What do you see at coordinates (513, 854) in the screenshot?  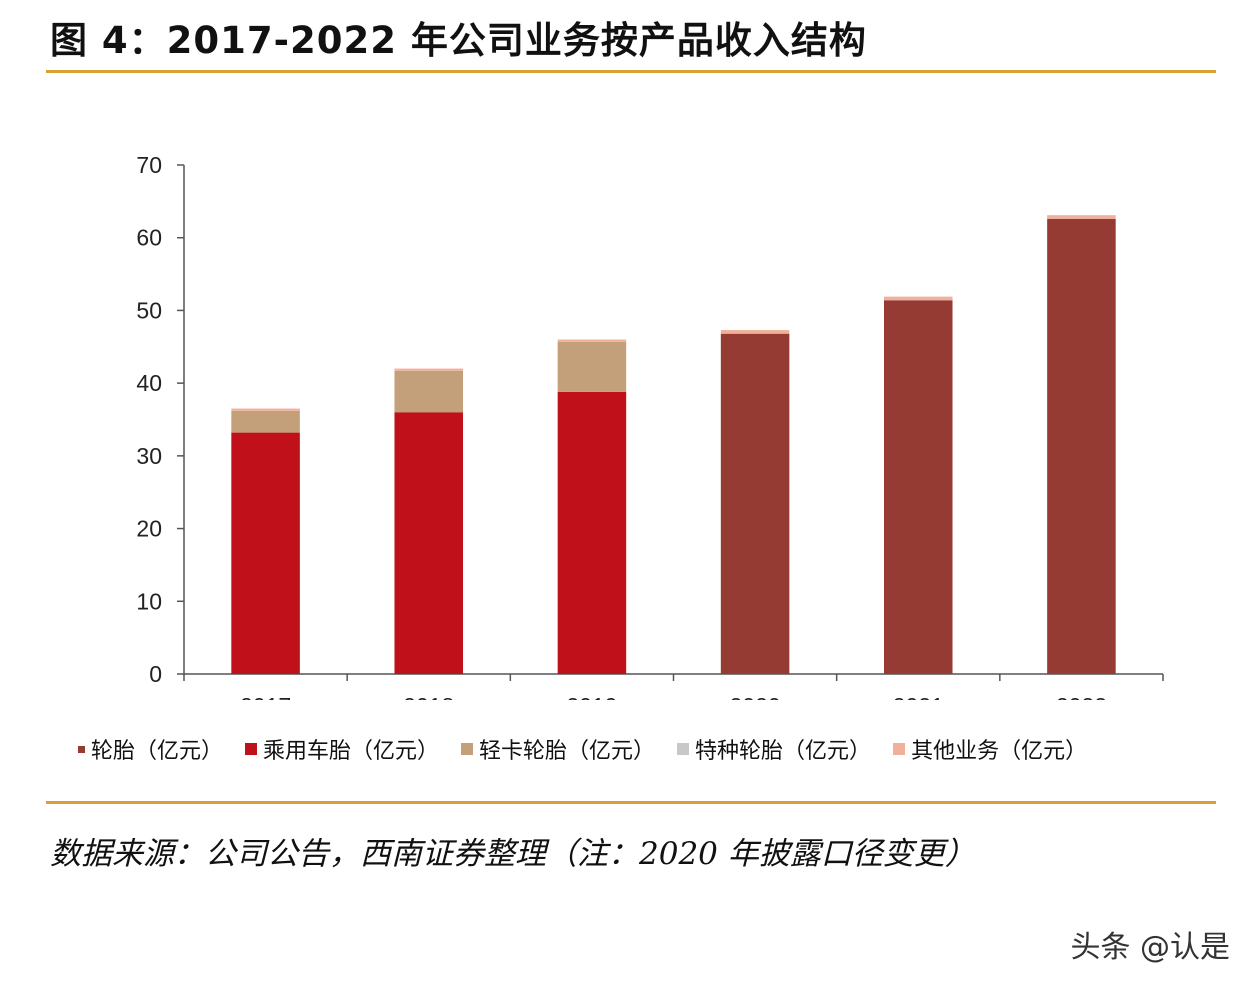 I see `source-note: 数据来源：公司公告，西南证券整理（注：2020 年披露口径变更）` at bounding box center [513, 854].